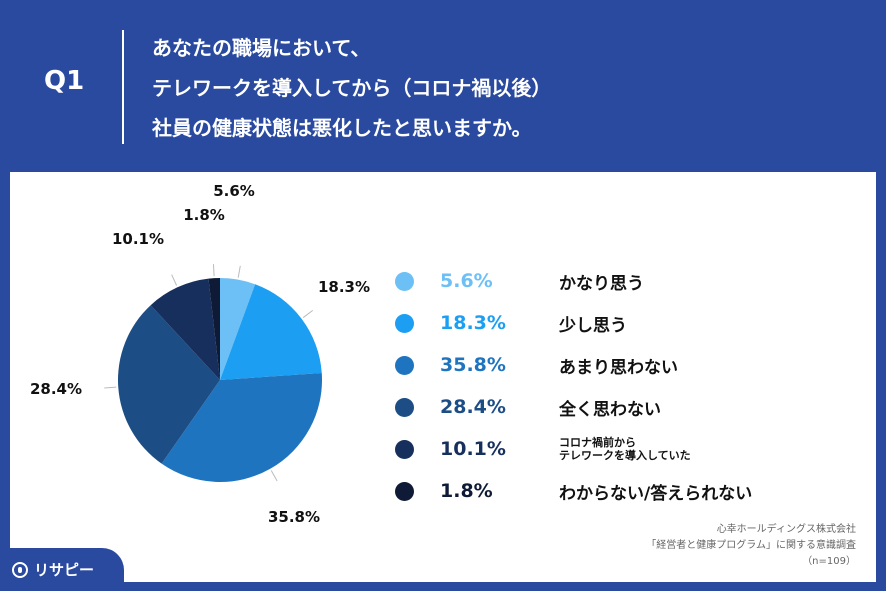 Image resolution: width=886 pixels, height=591 pixels. I want to click on legend-item: 28.4% 全く思わない, so click(615, 407).